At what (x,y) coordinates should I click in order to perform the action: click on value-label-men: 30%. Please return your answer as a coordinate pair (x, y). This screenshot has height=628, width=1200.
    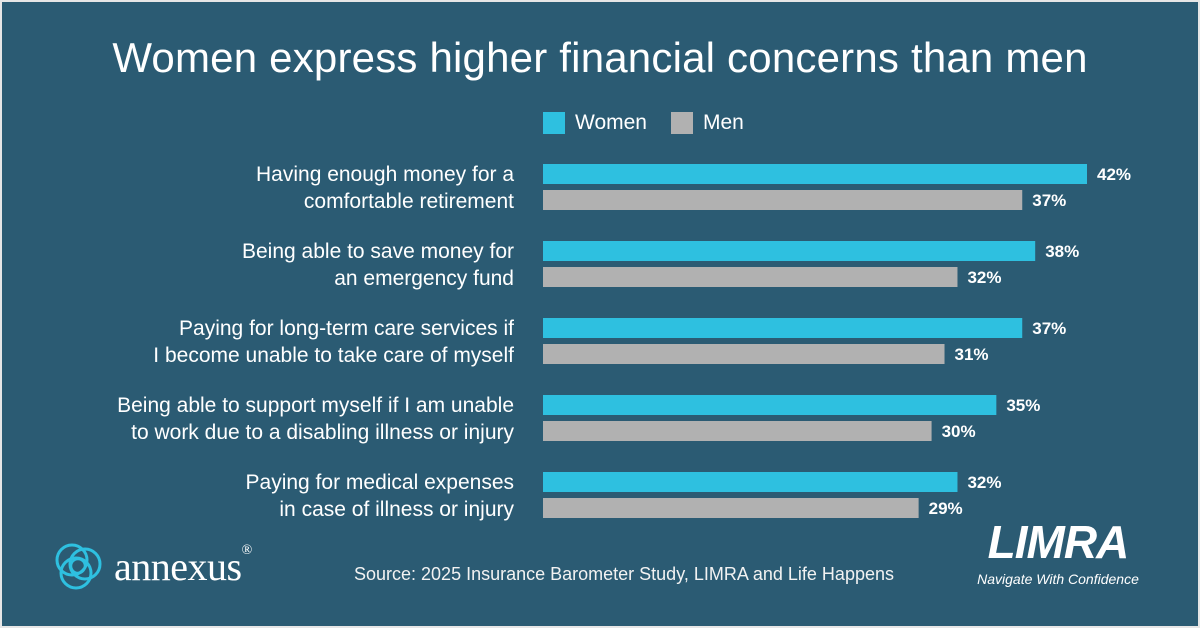
    Looking at the image, I should click on (959, 431).